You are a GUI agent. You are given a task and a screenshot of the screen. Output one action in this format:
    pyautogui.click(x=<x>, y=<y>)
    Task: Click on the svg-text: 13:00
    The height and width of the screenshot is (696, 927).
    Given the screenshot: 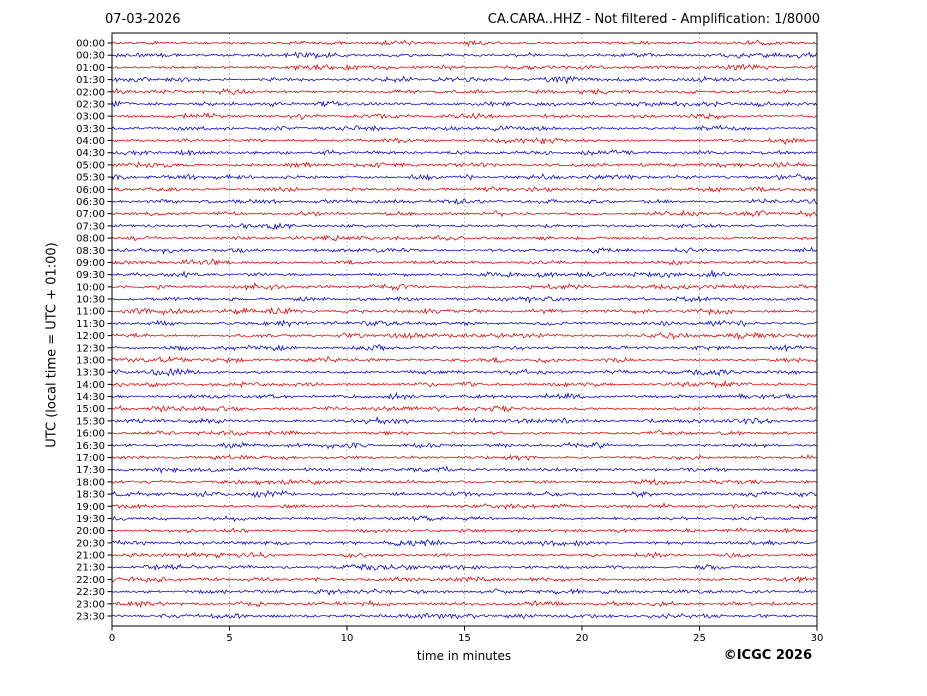 What is the action you would take?
    pyautogui.click(x=90, y=360)
    